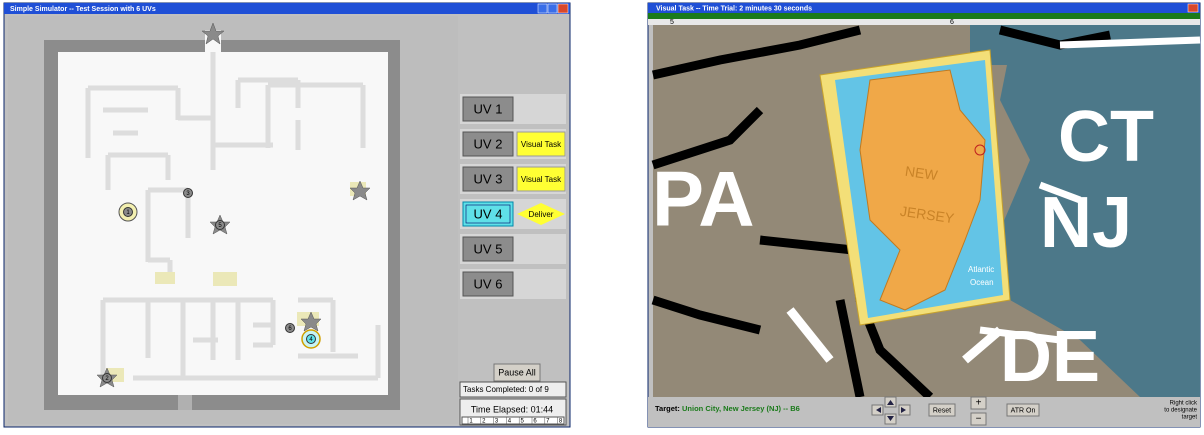 The image size is (1204, 435). Describe the element at coordinates (921, 173) in the screenshot. I see `inset-label: NEW` at that location.